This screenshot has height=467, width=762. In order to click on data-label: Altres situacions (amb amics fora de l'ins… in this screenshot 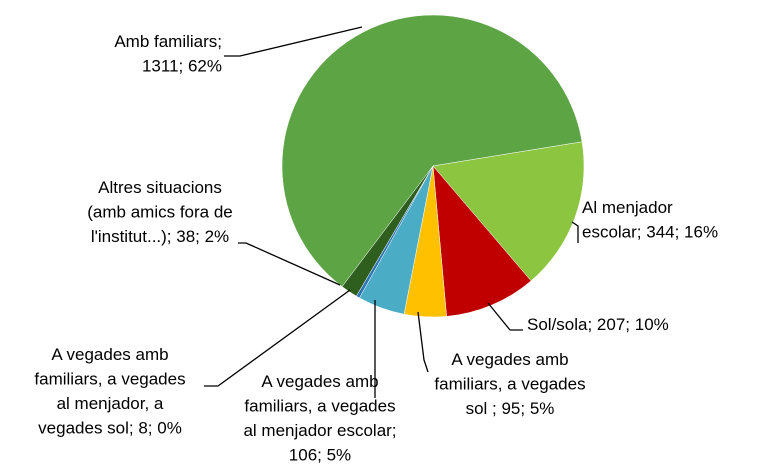, I will do `click(160, 212)`.